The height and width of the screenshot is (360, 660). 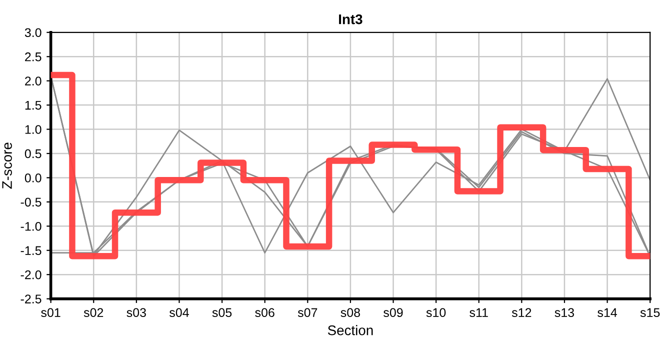 I want to click on y-tick-label: 1.5, so click(x=33, y=105).